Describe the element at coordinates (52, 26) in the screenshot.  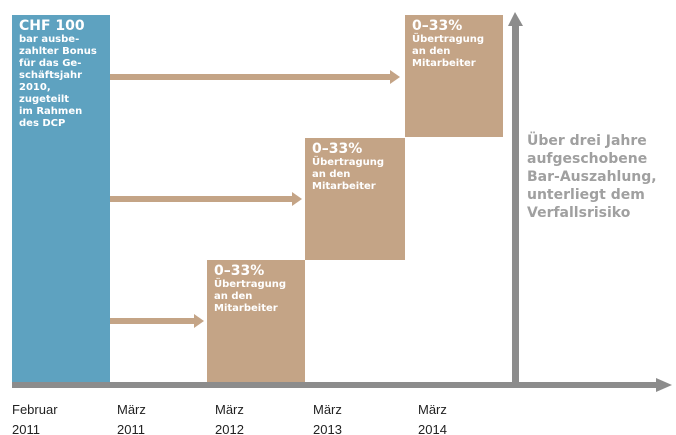
I see `box-title: CHF 100` at that location.